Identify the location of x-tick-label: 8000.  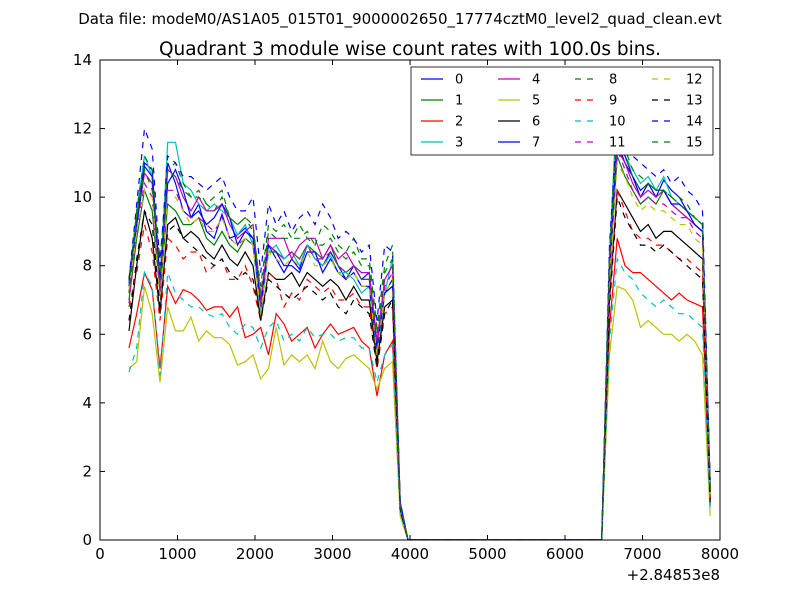
(720, 554).